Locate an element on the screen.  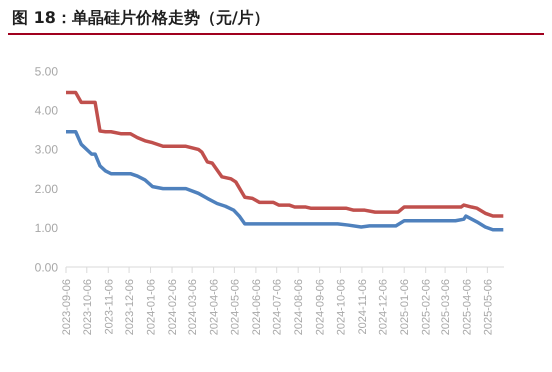
x-tick-label: 2025-05-06 is located at coordinates (488, 307).